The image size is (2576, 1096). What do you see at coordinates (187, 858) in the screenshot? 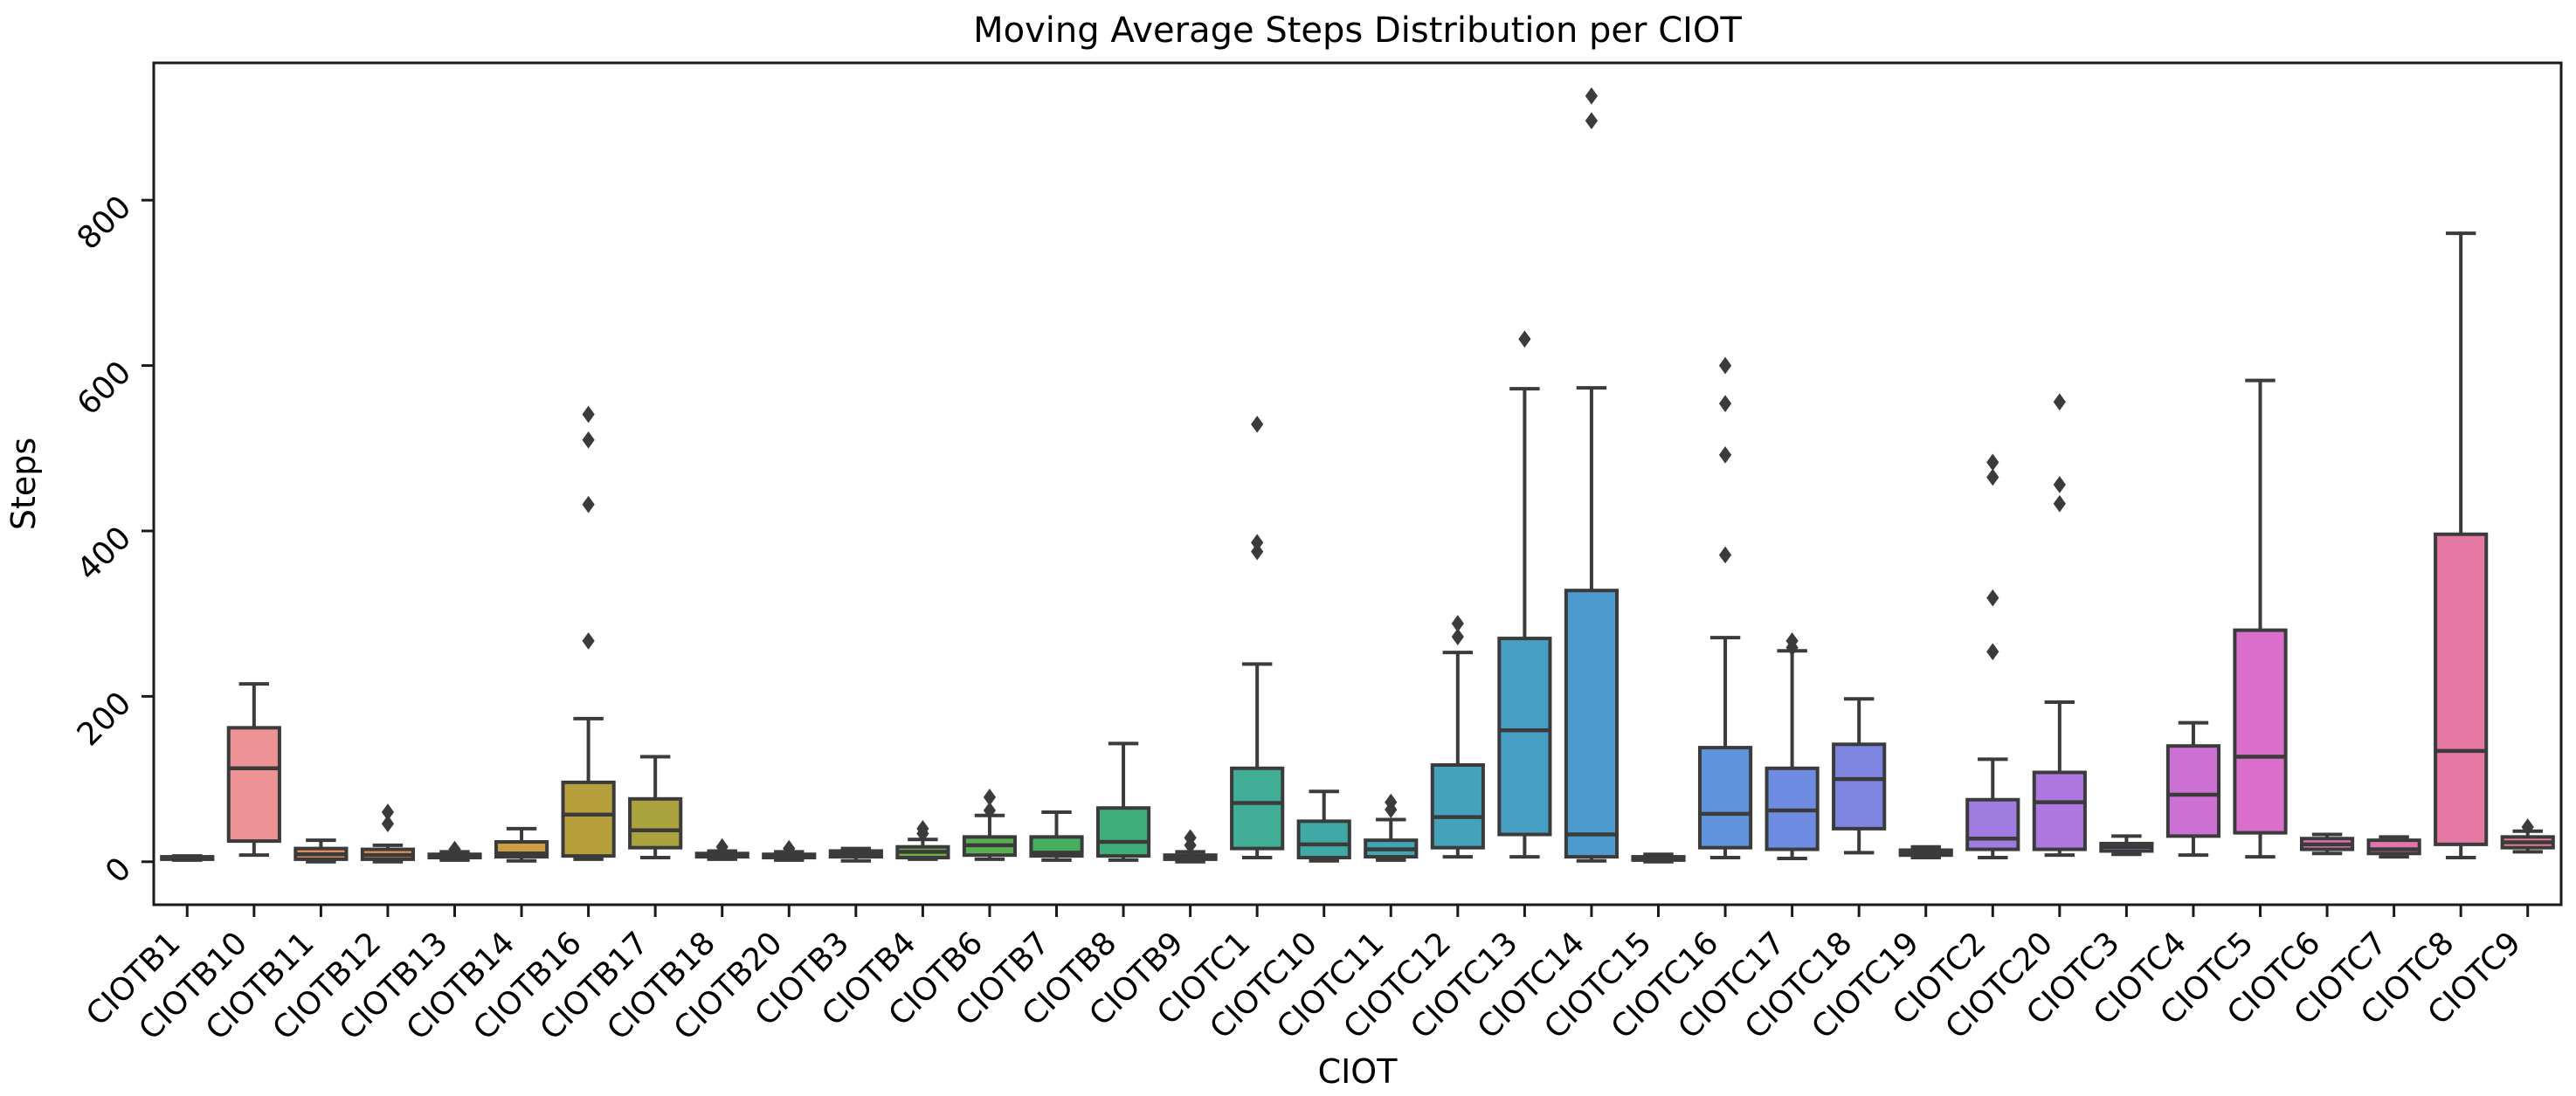
I see `box-CIOTB1` at bounding box center [187, 858].